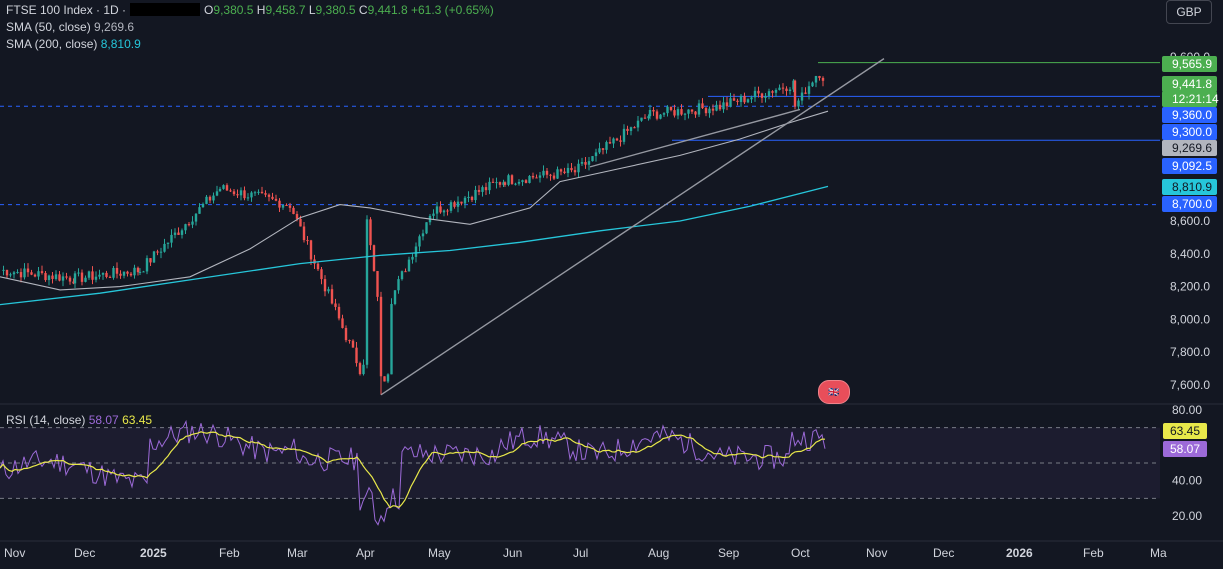 The width and height of the screenshot is (1223, 569). What do you see at coordinates (335, 10) in the screenshot?
I see `low-value: 9,380.5` at bounding box center [335, 10].